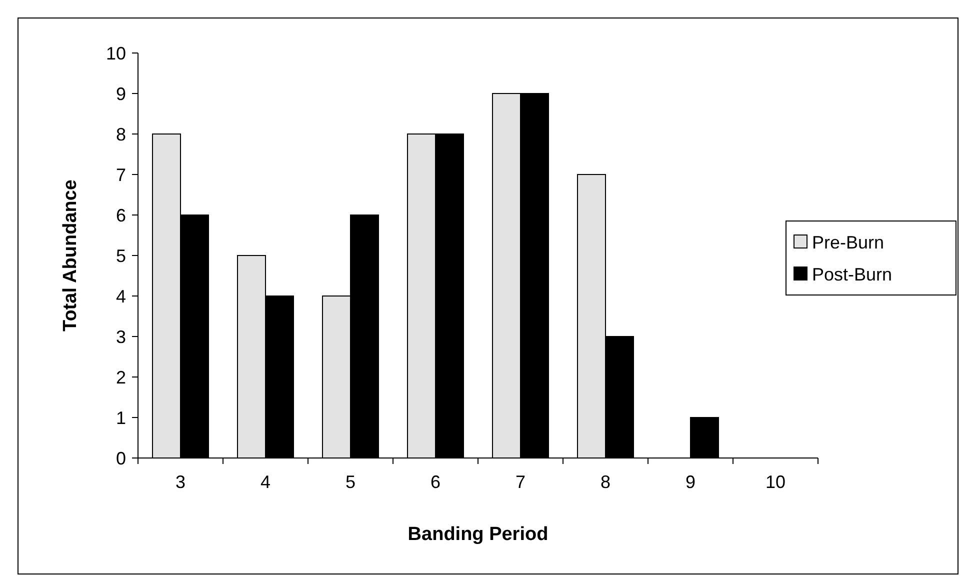  I want to click on y-tick-label: 9, so click(121, 94).